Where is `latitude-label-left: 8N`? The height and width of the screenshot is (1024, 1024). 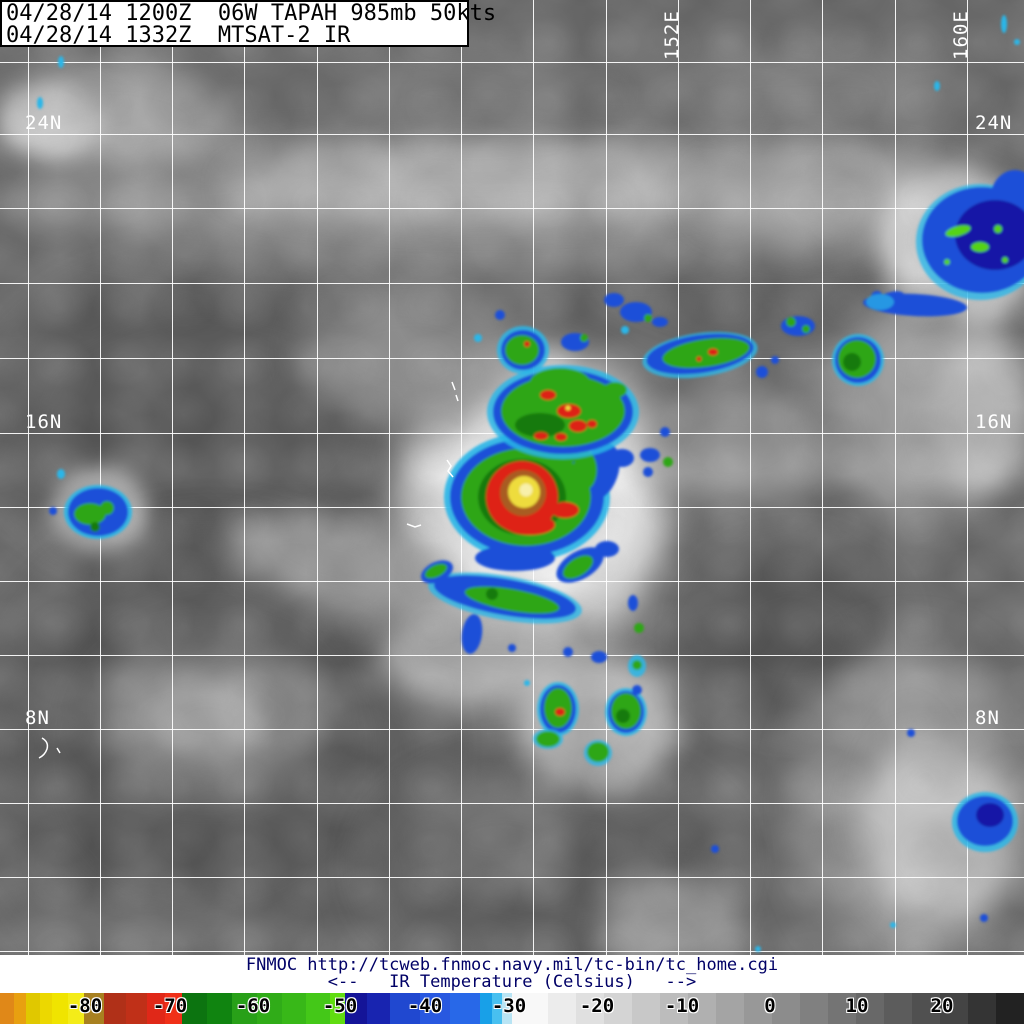
latitude-label-left: 8N is located at coordinates (37, 718).